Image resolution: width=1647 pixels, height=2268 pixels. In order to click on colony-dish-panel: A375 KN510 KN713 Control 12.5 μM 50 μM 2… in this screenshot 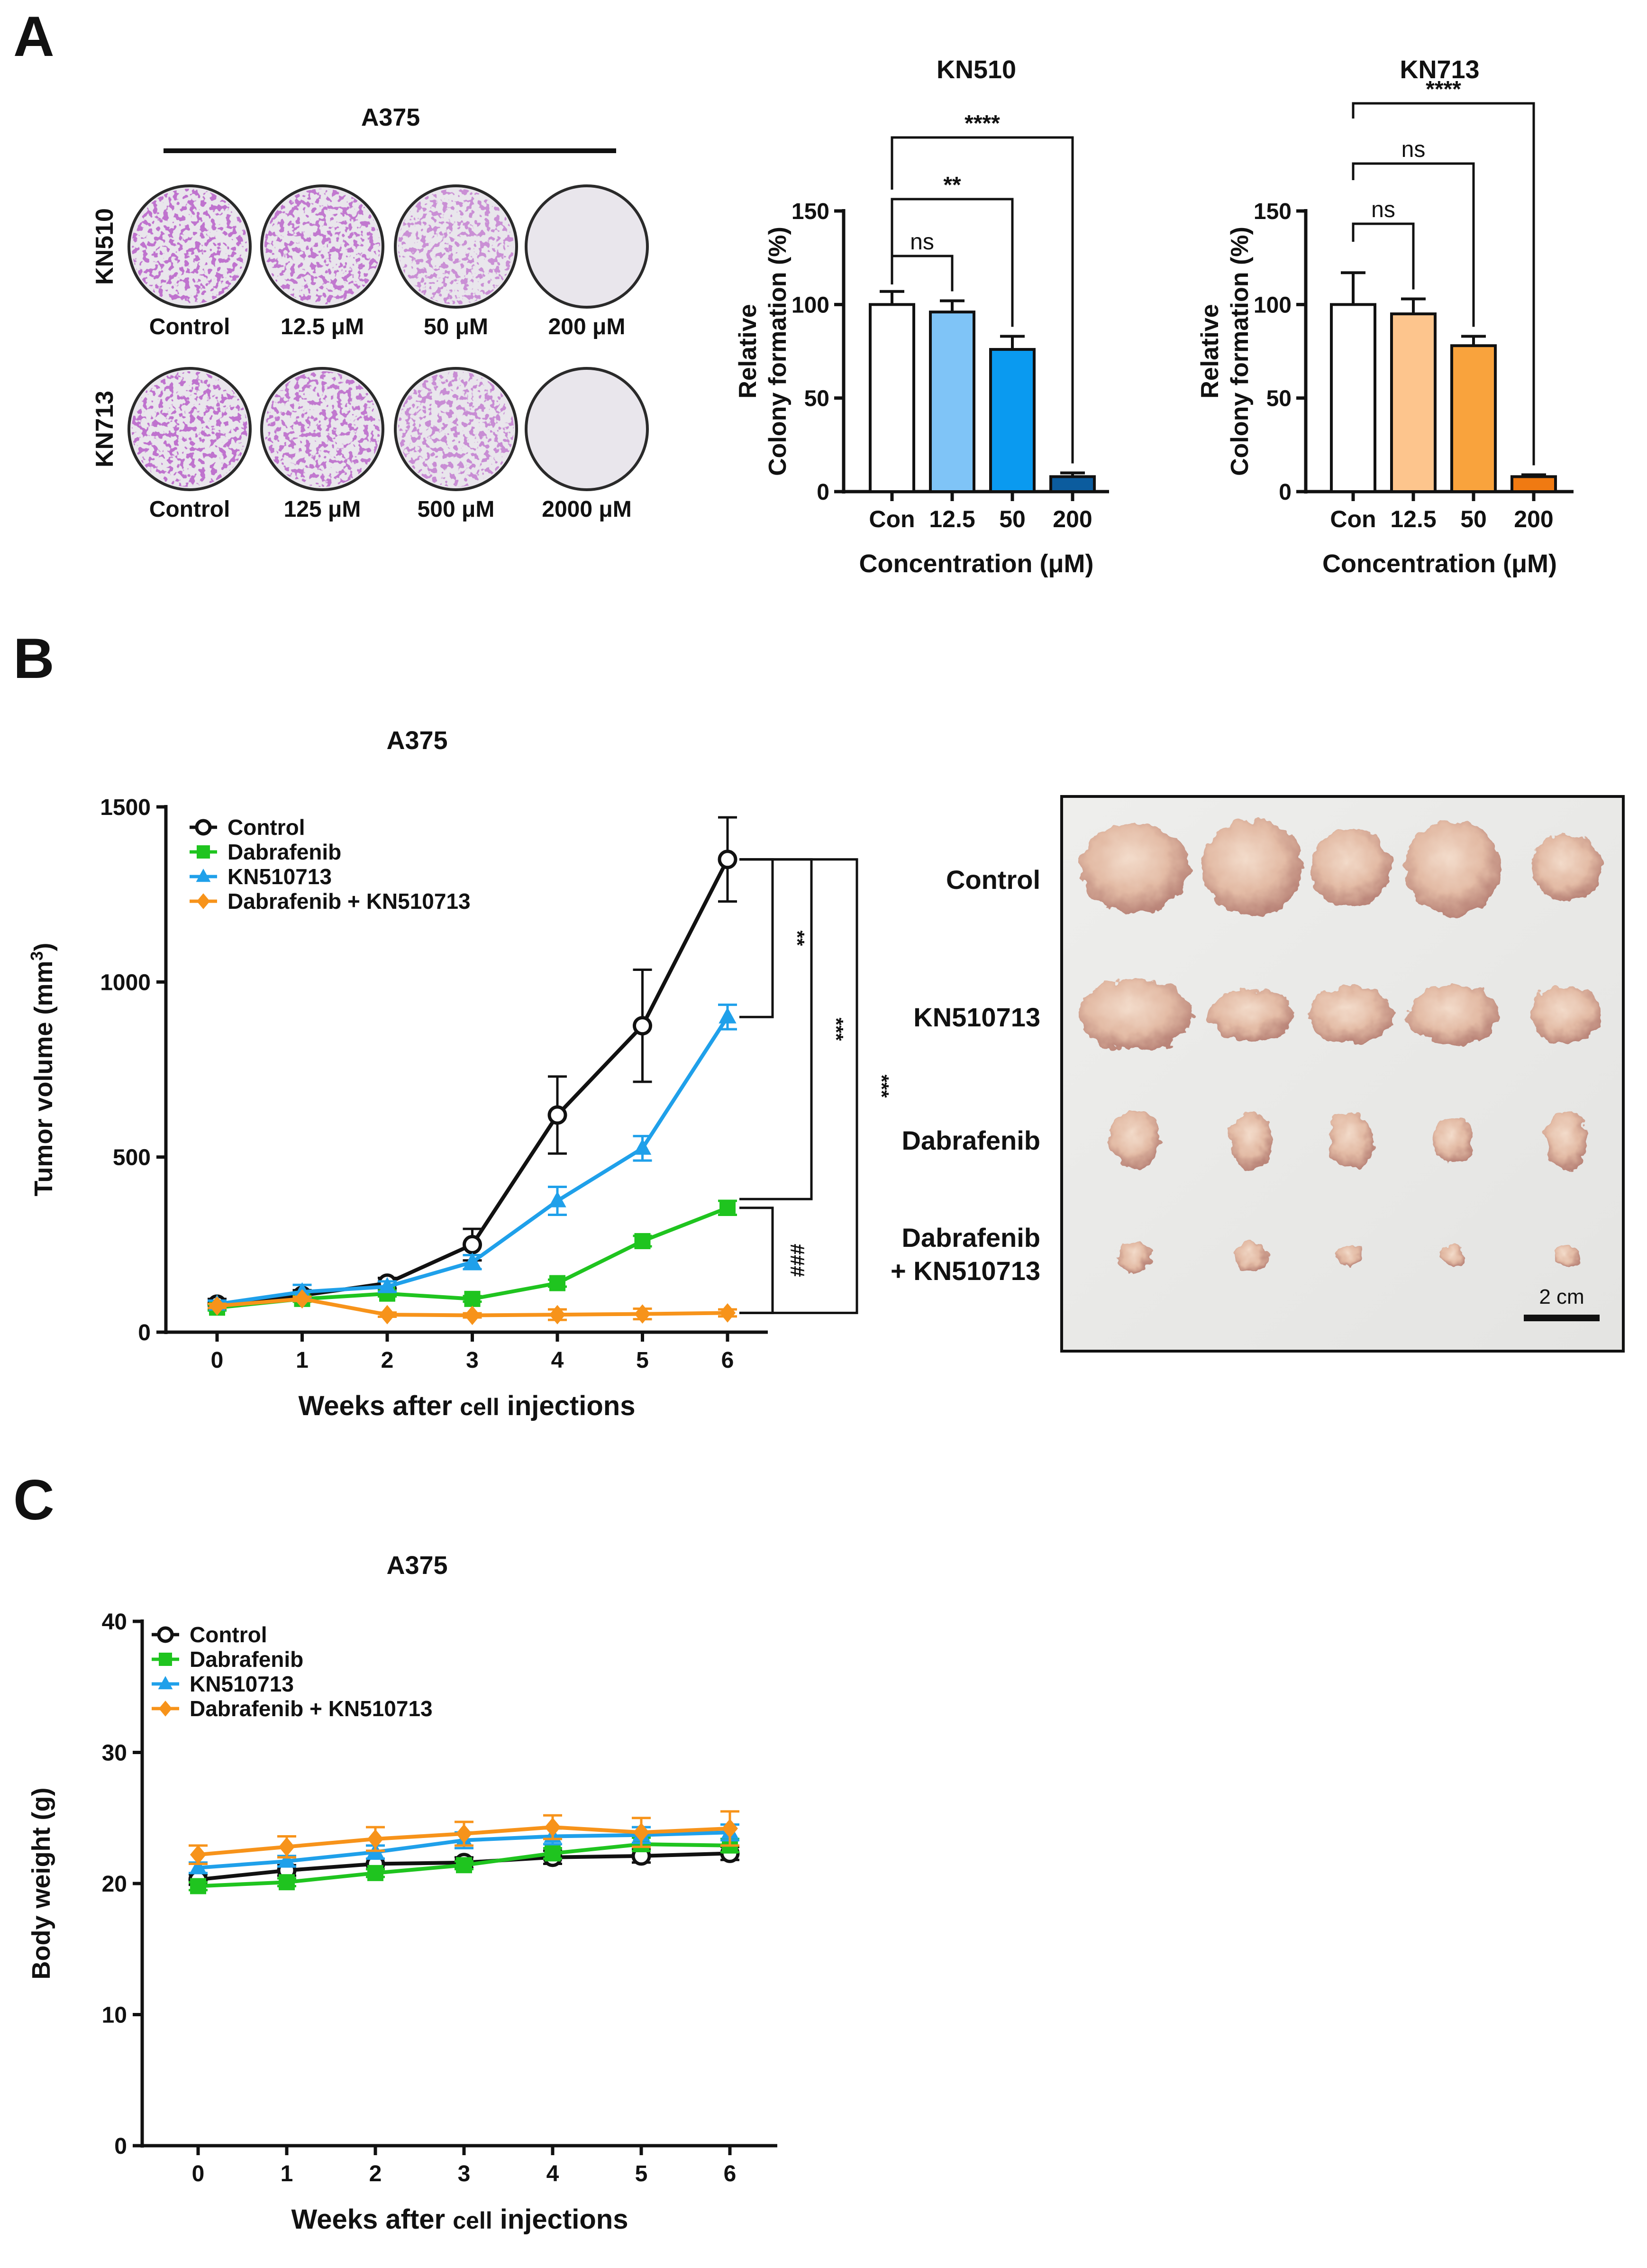, I will do `click(370, 313)`.